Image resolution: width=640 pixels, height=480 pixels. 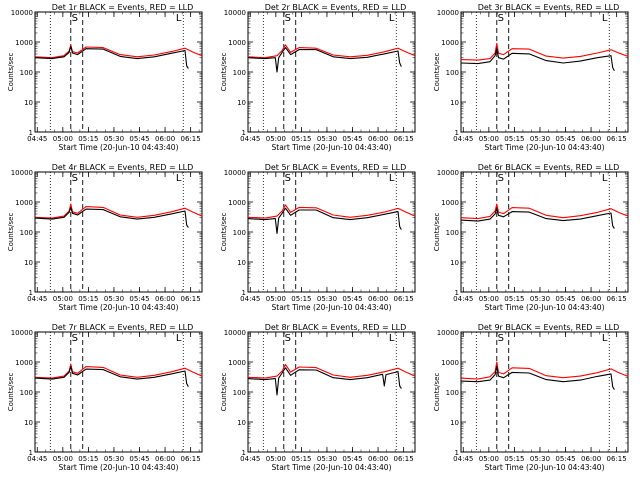 What do you see at coordinates (336, 327) in the screenshot?
I see `panel-title: Det 8r BLACK = Events, RED = LLD` at bounding box center [336, 327].